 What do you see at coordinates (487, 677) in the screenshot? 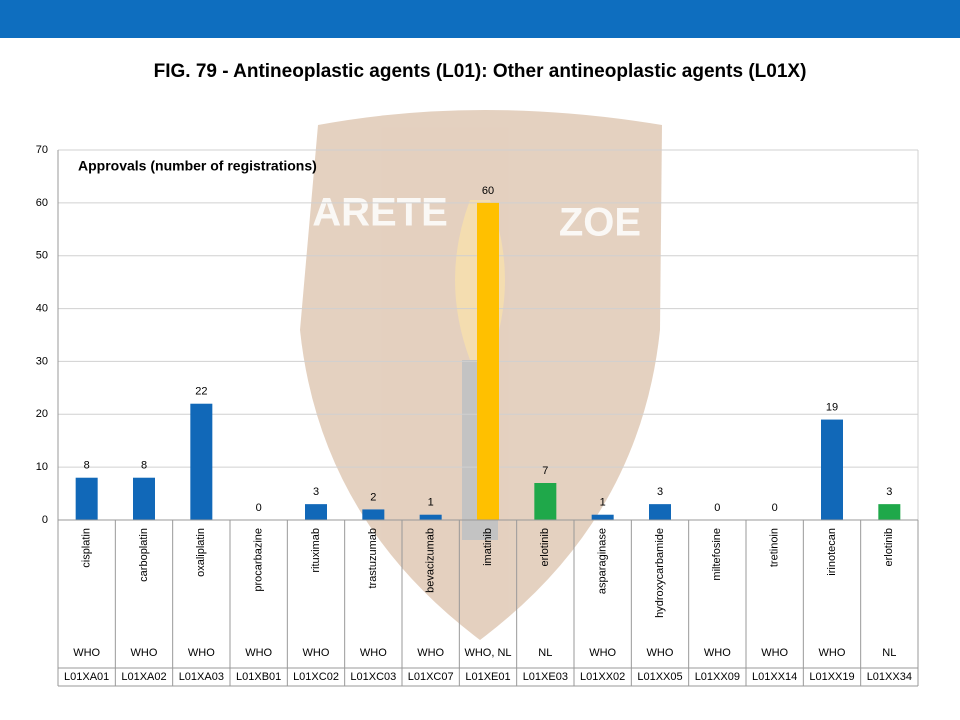
I see `code-label: L01XE01` at bounding box center [487, 677].